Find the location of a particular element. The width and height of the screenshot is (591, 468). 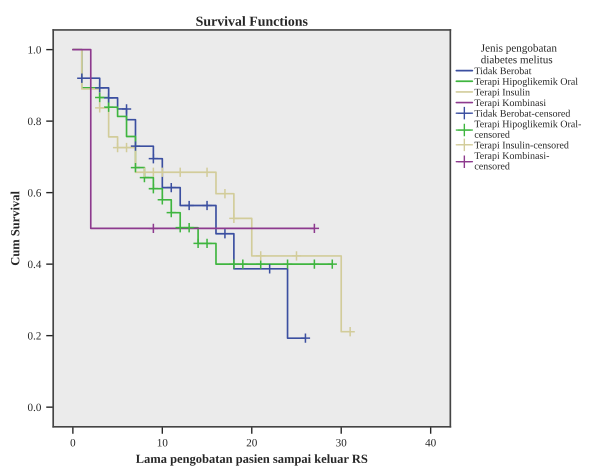

x-tick-label: 40 is located at coordinates (430, 442).